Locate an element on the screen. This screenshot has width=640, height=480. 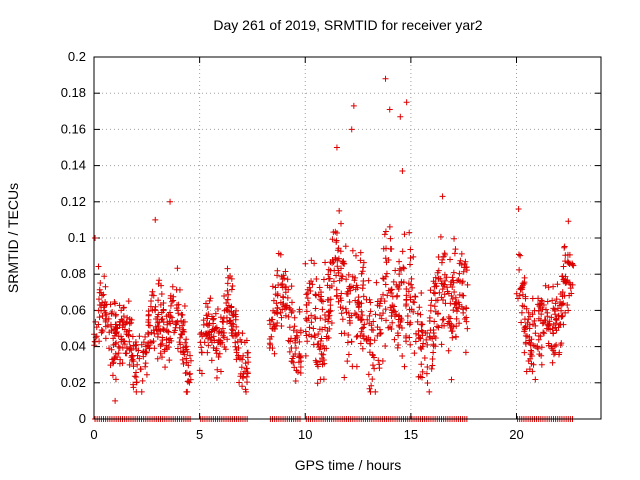
x-tick-label: 20 is located at coordinates (516, 434).